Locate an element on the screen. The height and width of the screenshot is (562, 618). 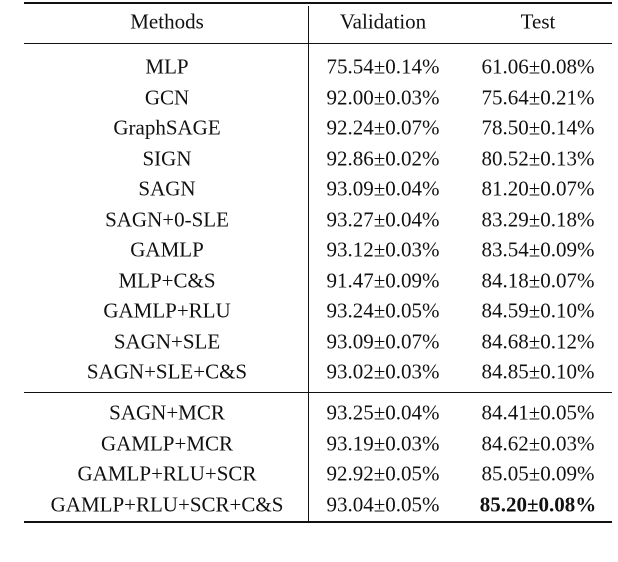
method-cell: GAMLP is located at coordinates (167, 249).